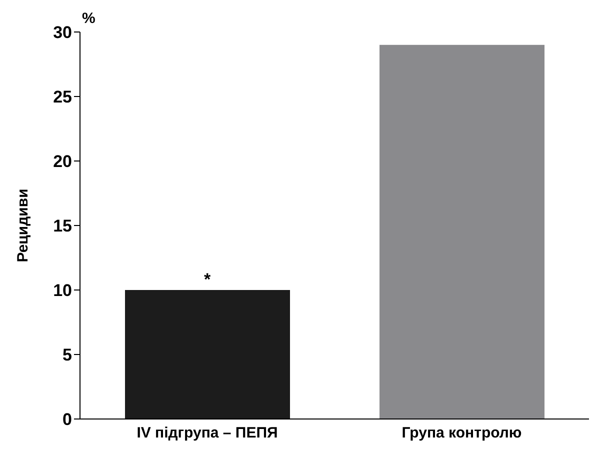 This screenshot has width=605, height=457. Describe the element at coordinates (207, 433) in the screenshot. I see `x-tick-label: IV підгрупа – ПЕПЯ` at that location.